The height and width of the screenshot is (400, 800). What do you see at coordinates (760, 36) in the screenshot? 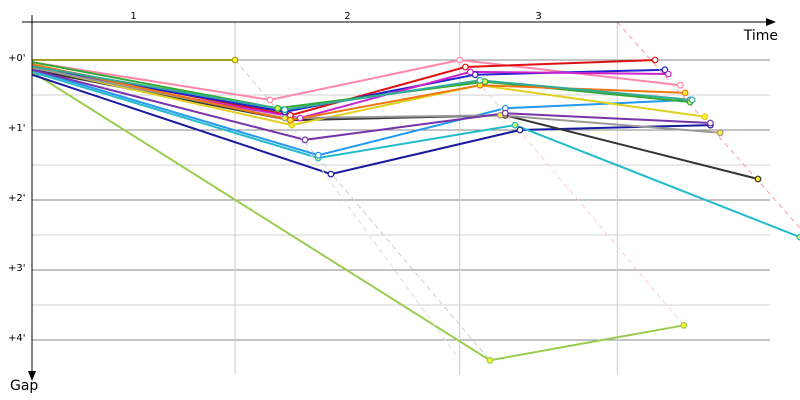
I see `x-axis-label: Time` at bounding box center [760, 36].